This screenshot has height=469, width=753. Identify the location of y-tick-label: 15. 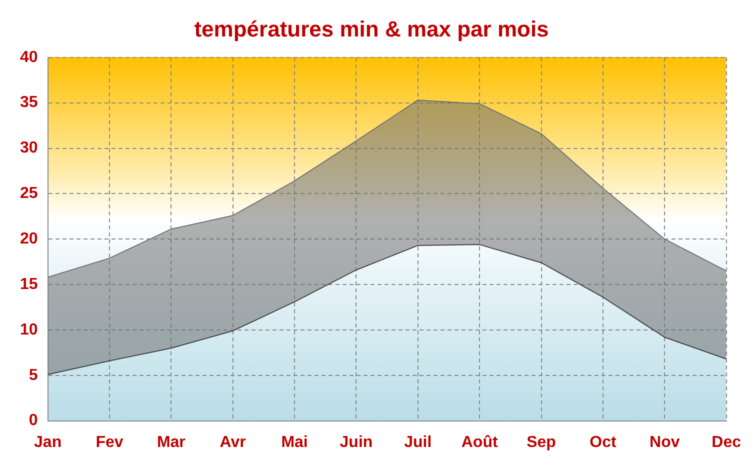
(29, 284).